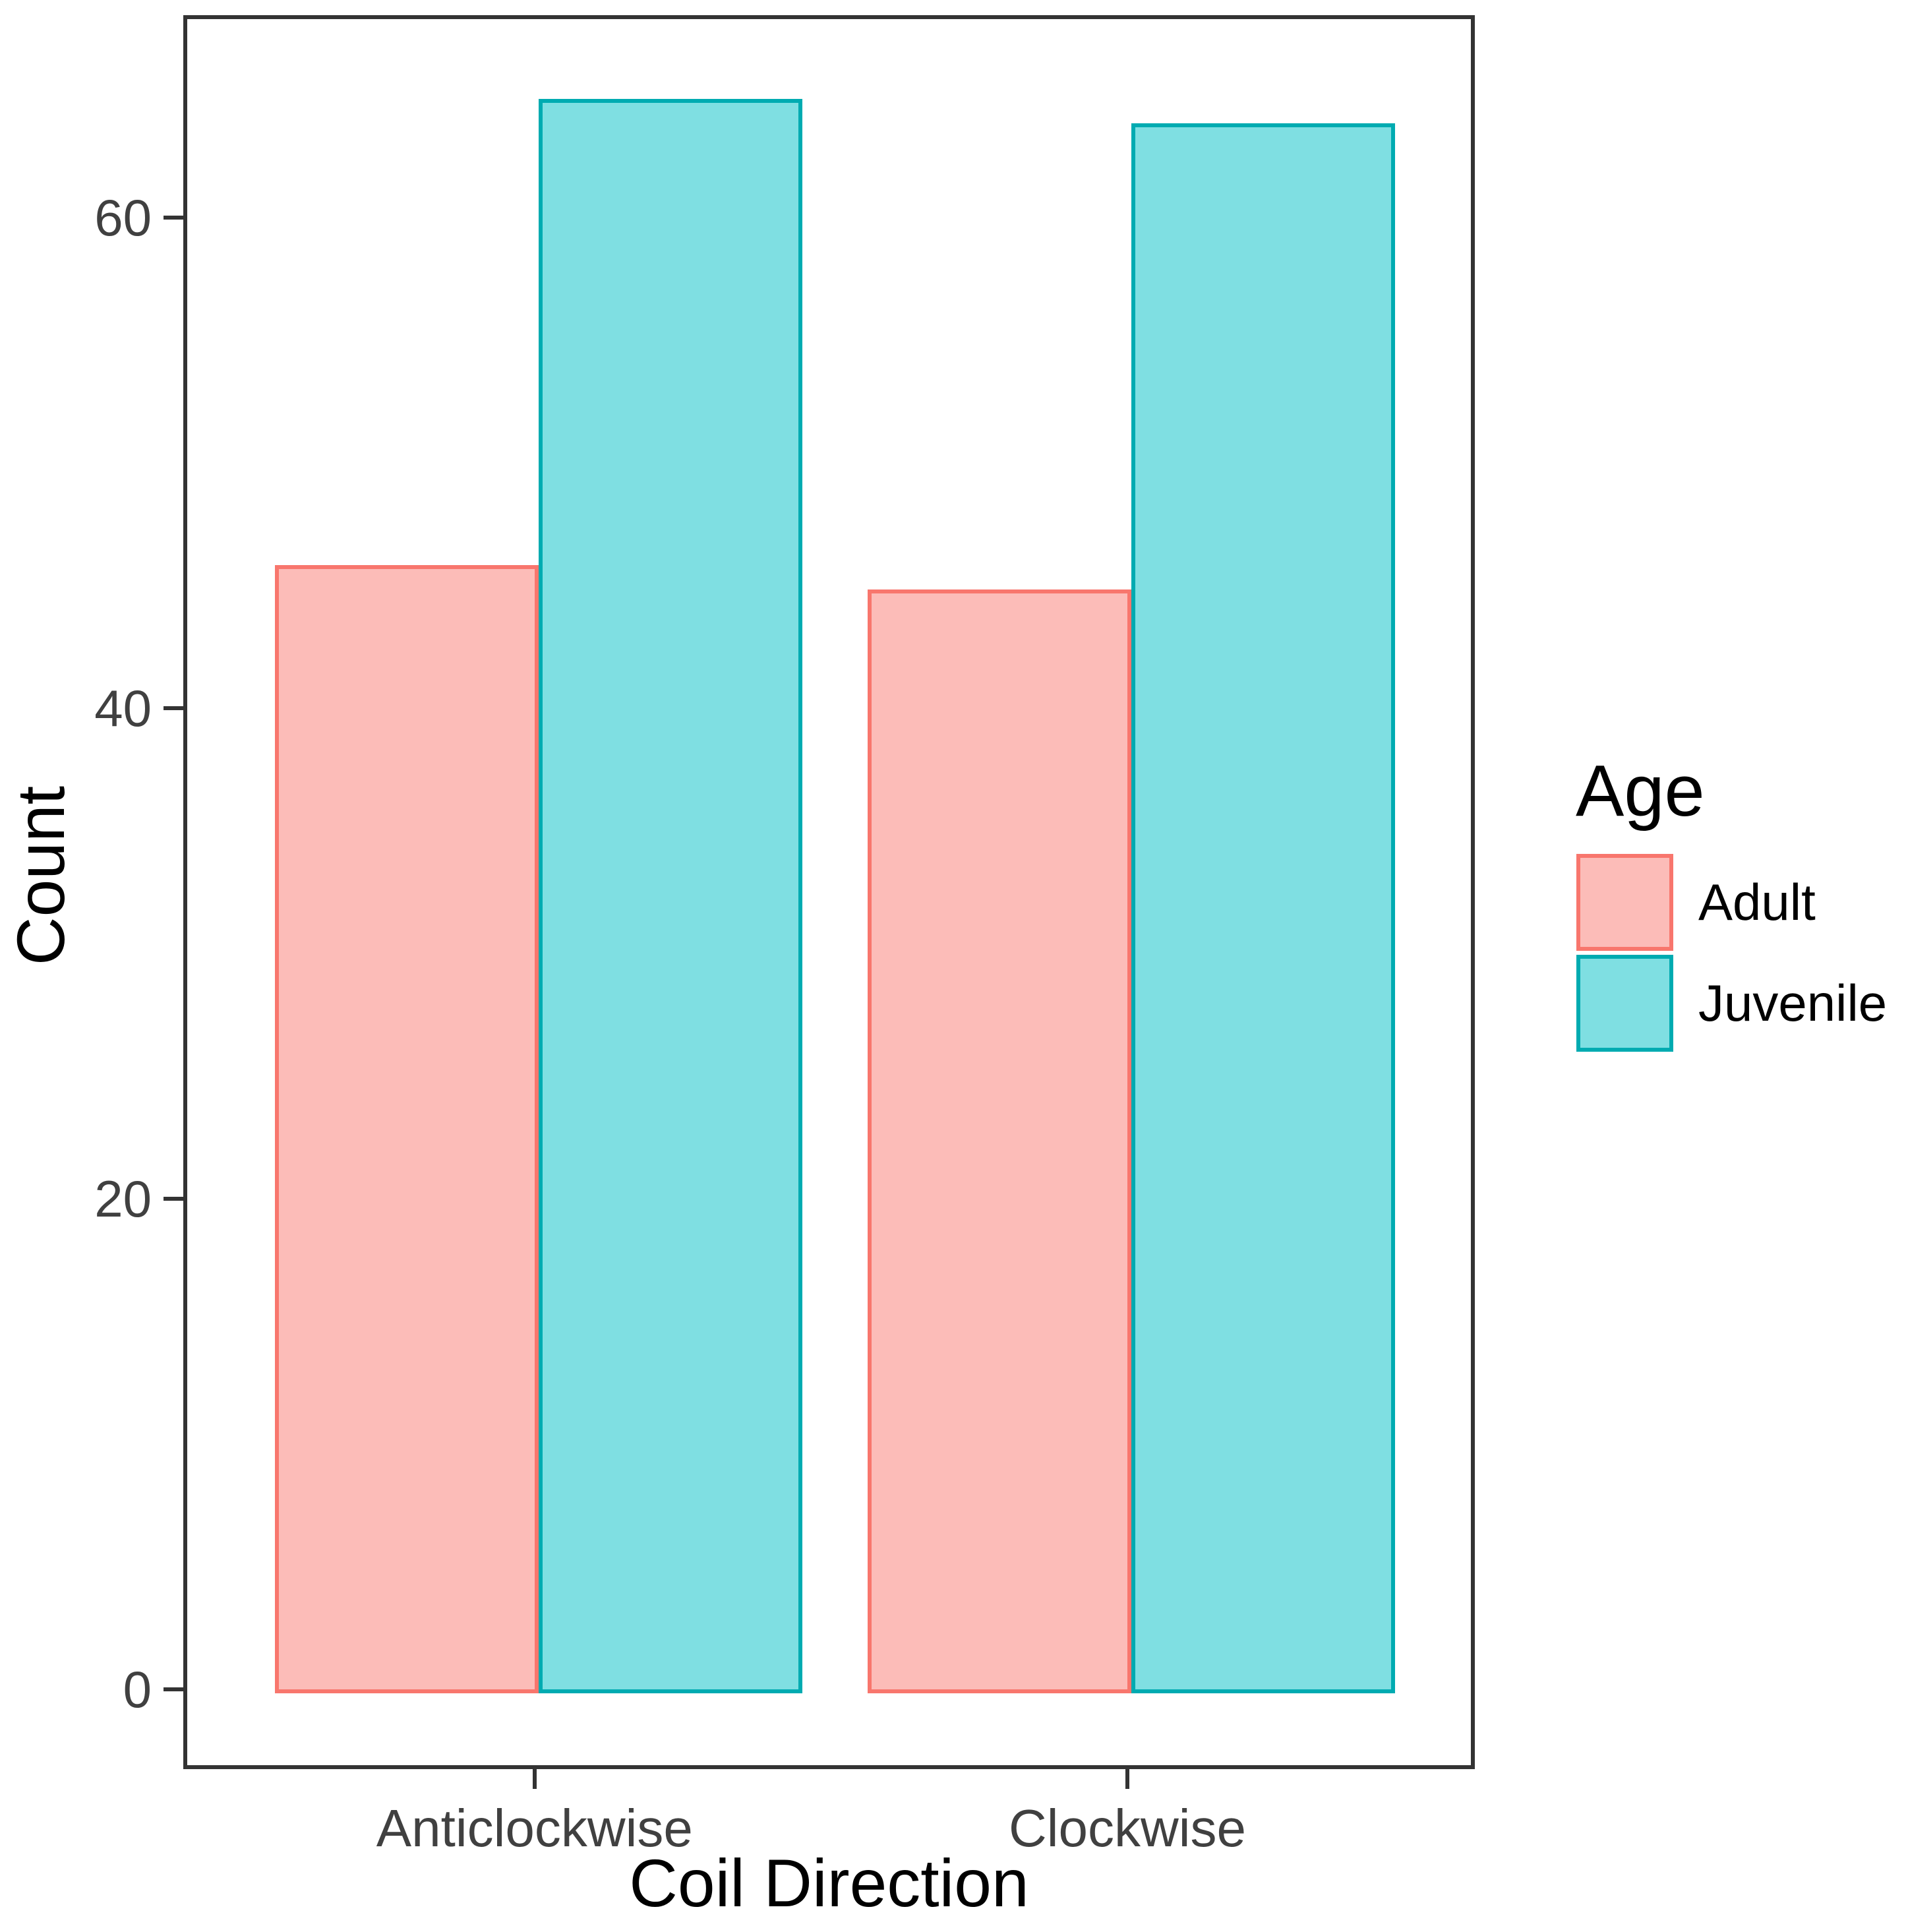 This screenshot has height=1932, width=1906. What do you see at coordinates (1624, 1003) in the screenshot?
I see `legend-key-juvenile` at bounding box center [1624, 1003].